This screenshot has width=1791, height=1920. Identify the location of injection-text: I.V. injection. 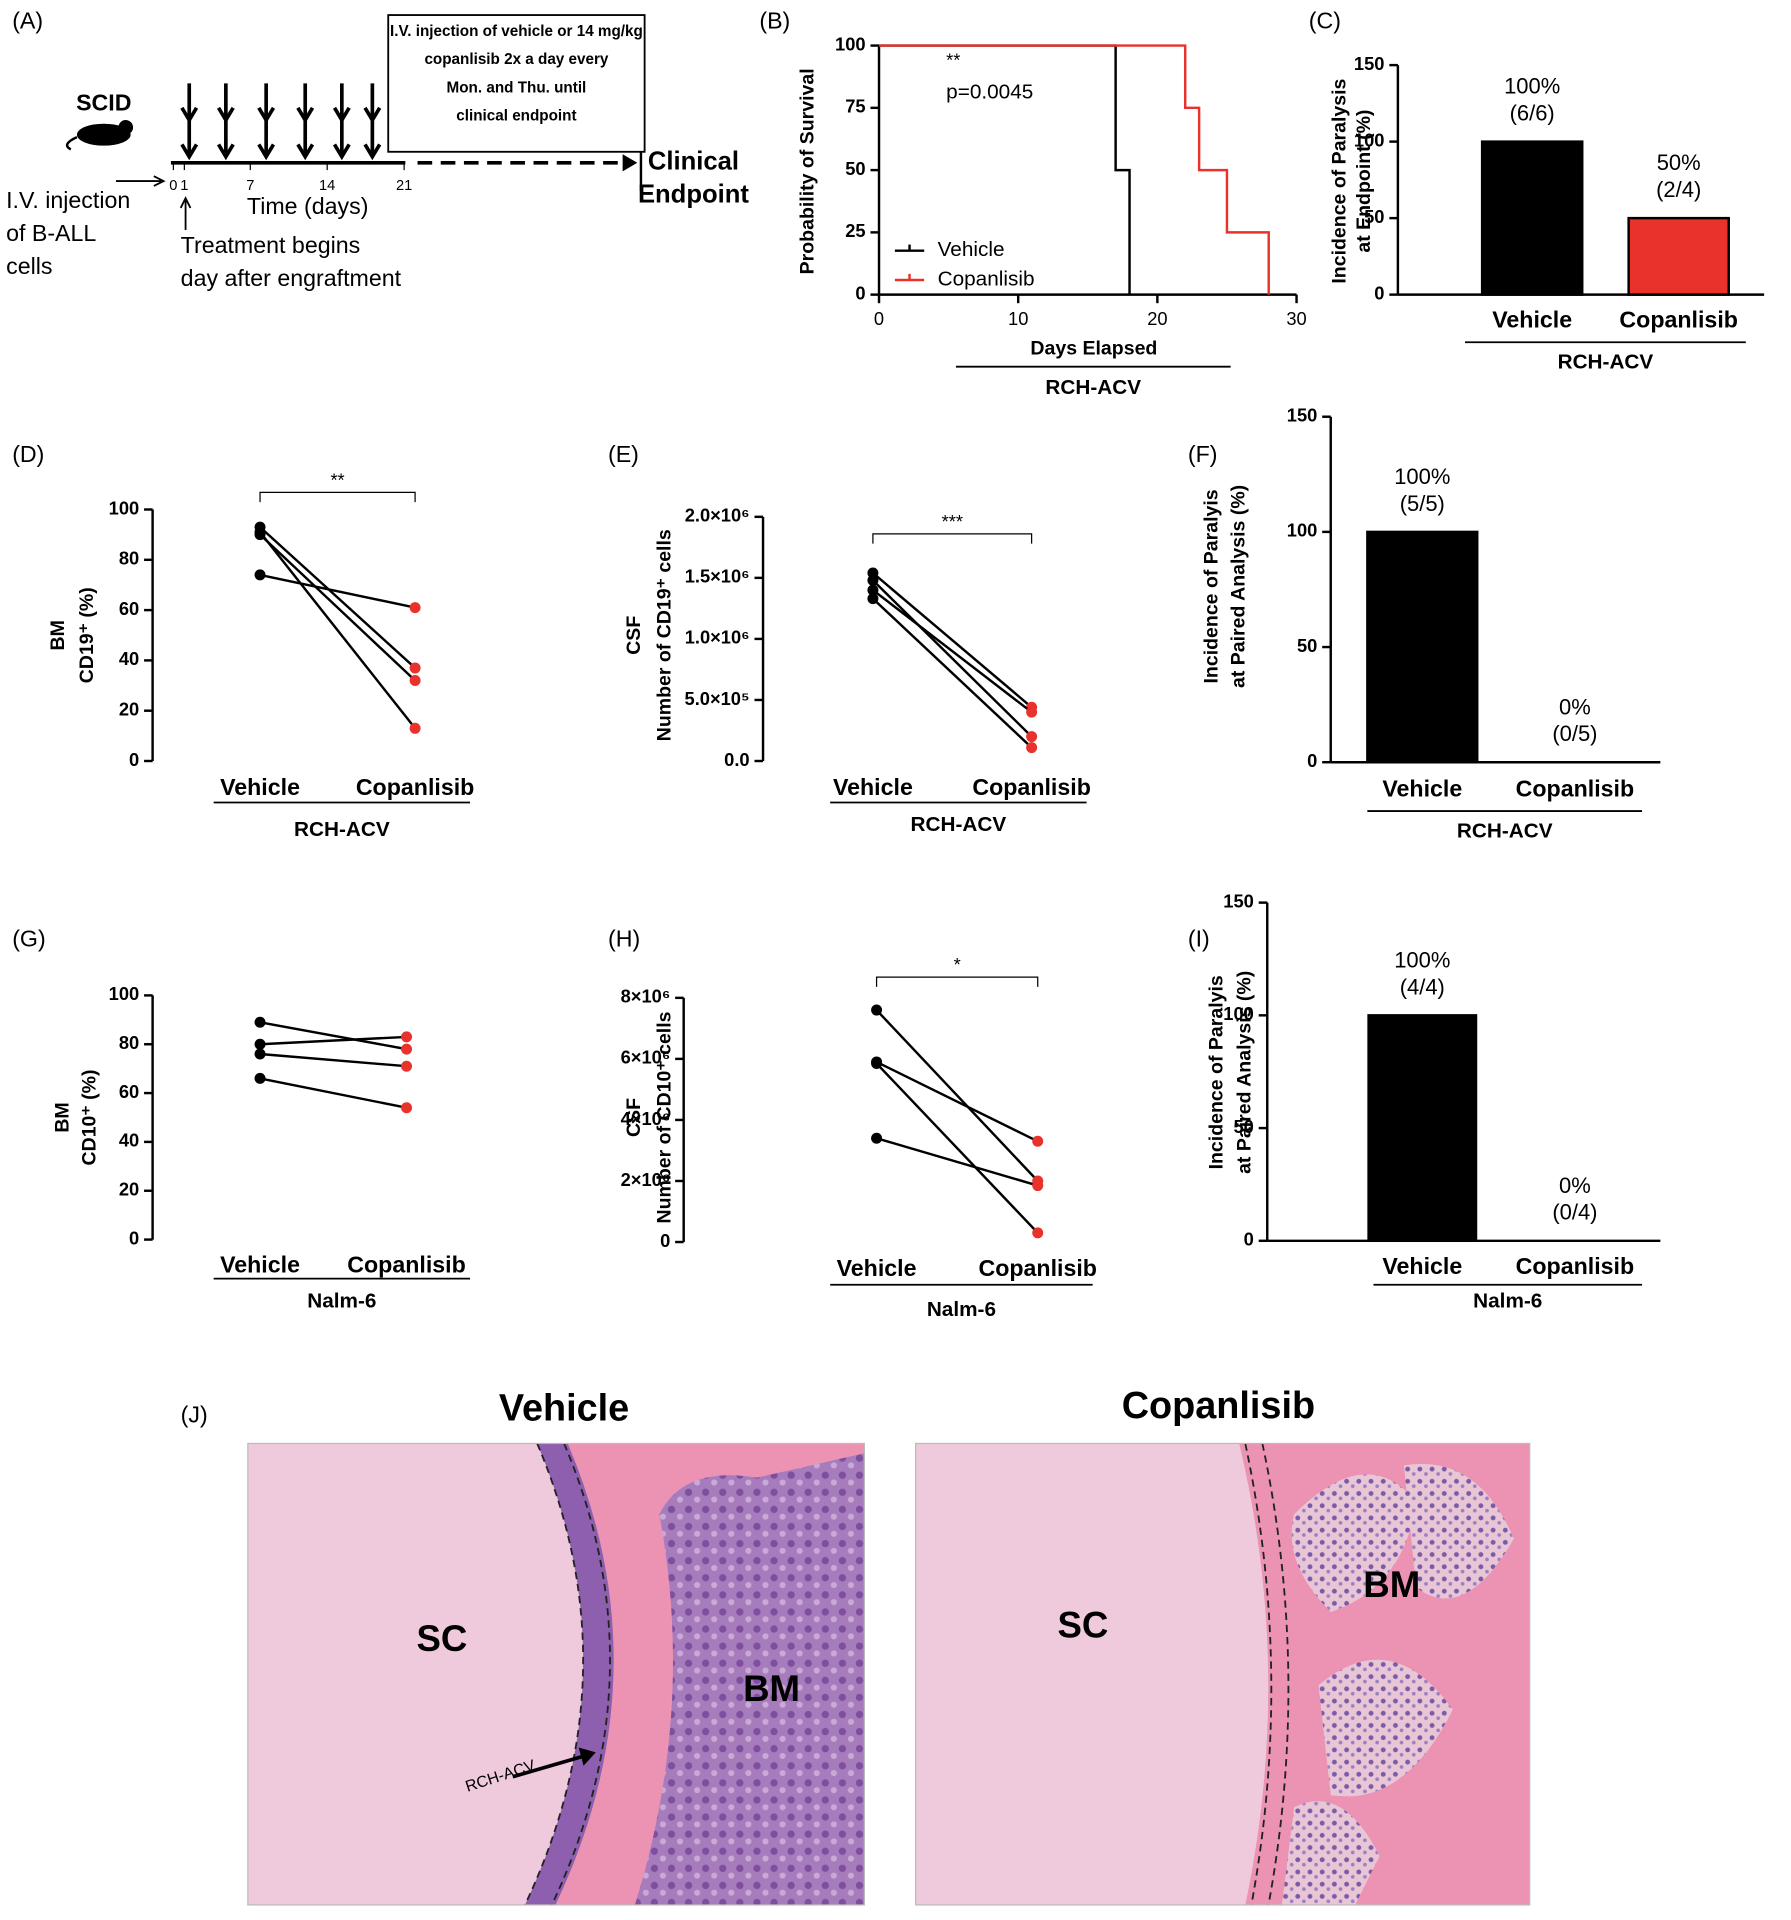
(68, 200).